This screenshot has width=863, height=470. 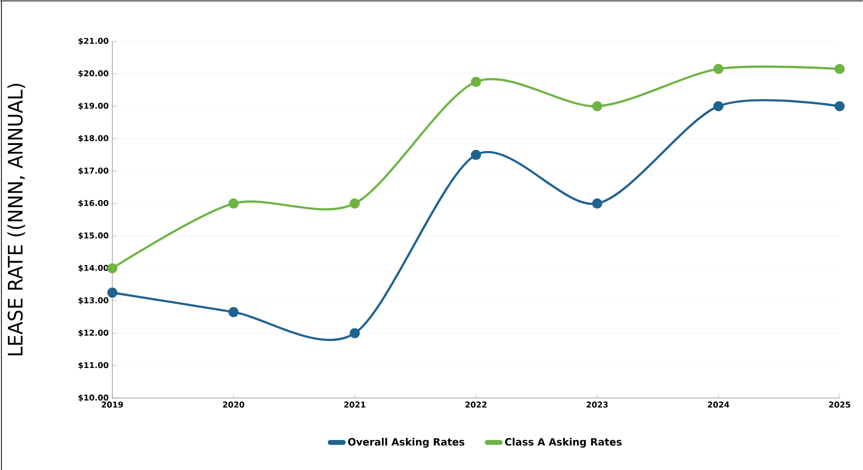 I want to click on y-axis-title: LEASE RATE ((NNN, ANNUAL), so click(x=16, y=220).